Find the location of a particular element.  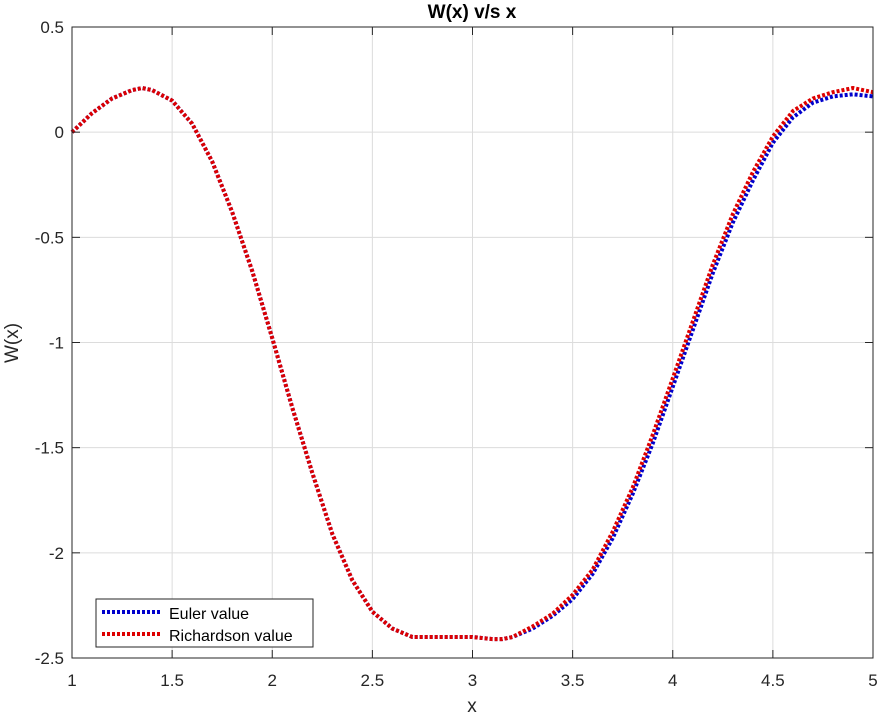

y-tick-label: -2.5 is located at coordinates (49, 658).